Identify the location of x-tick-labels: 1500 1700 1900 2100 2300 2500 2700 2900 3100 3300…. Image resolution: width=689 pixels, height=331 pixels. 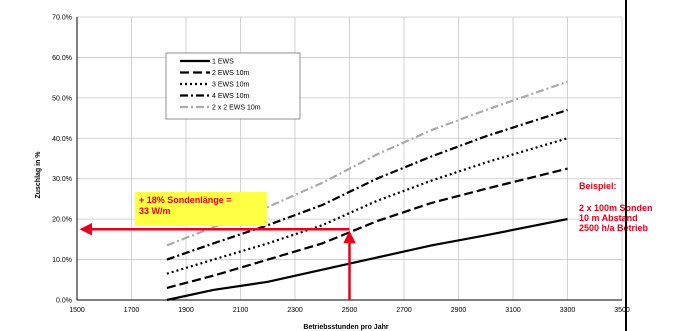
(349, 310).